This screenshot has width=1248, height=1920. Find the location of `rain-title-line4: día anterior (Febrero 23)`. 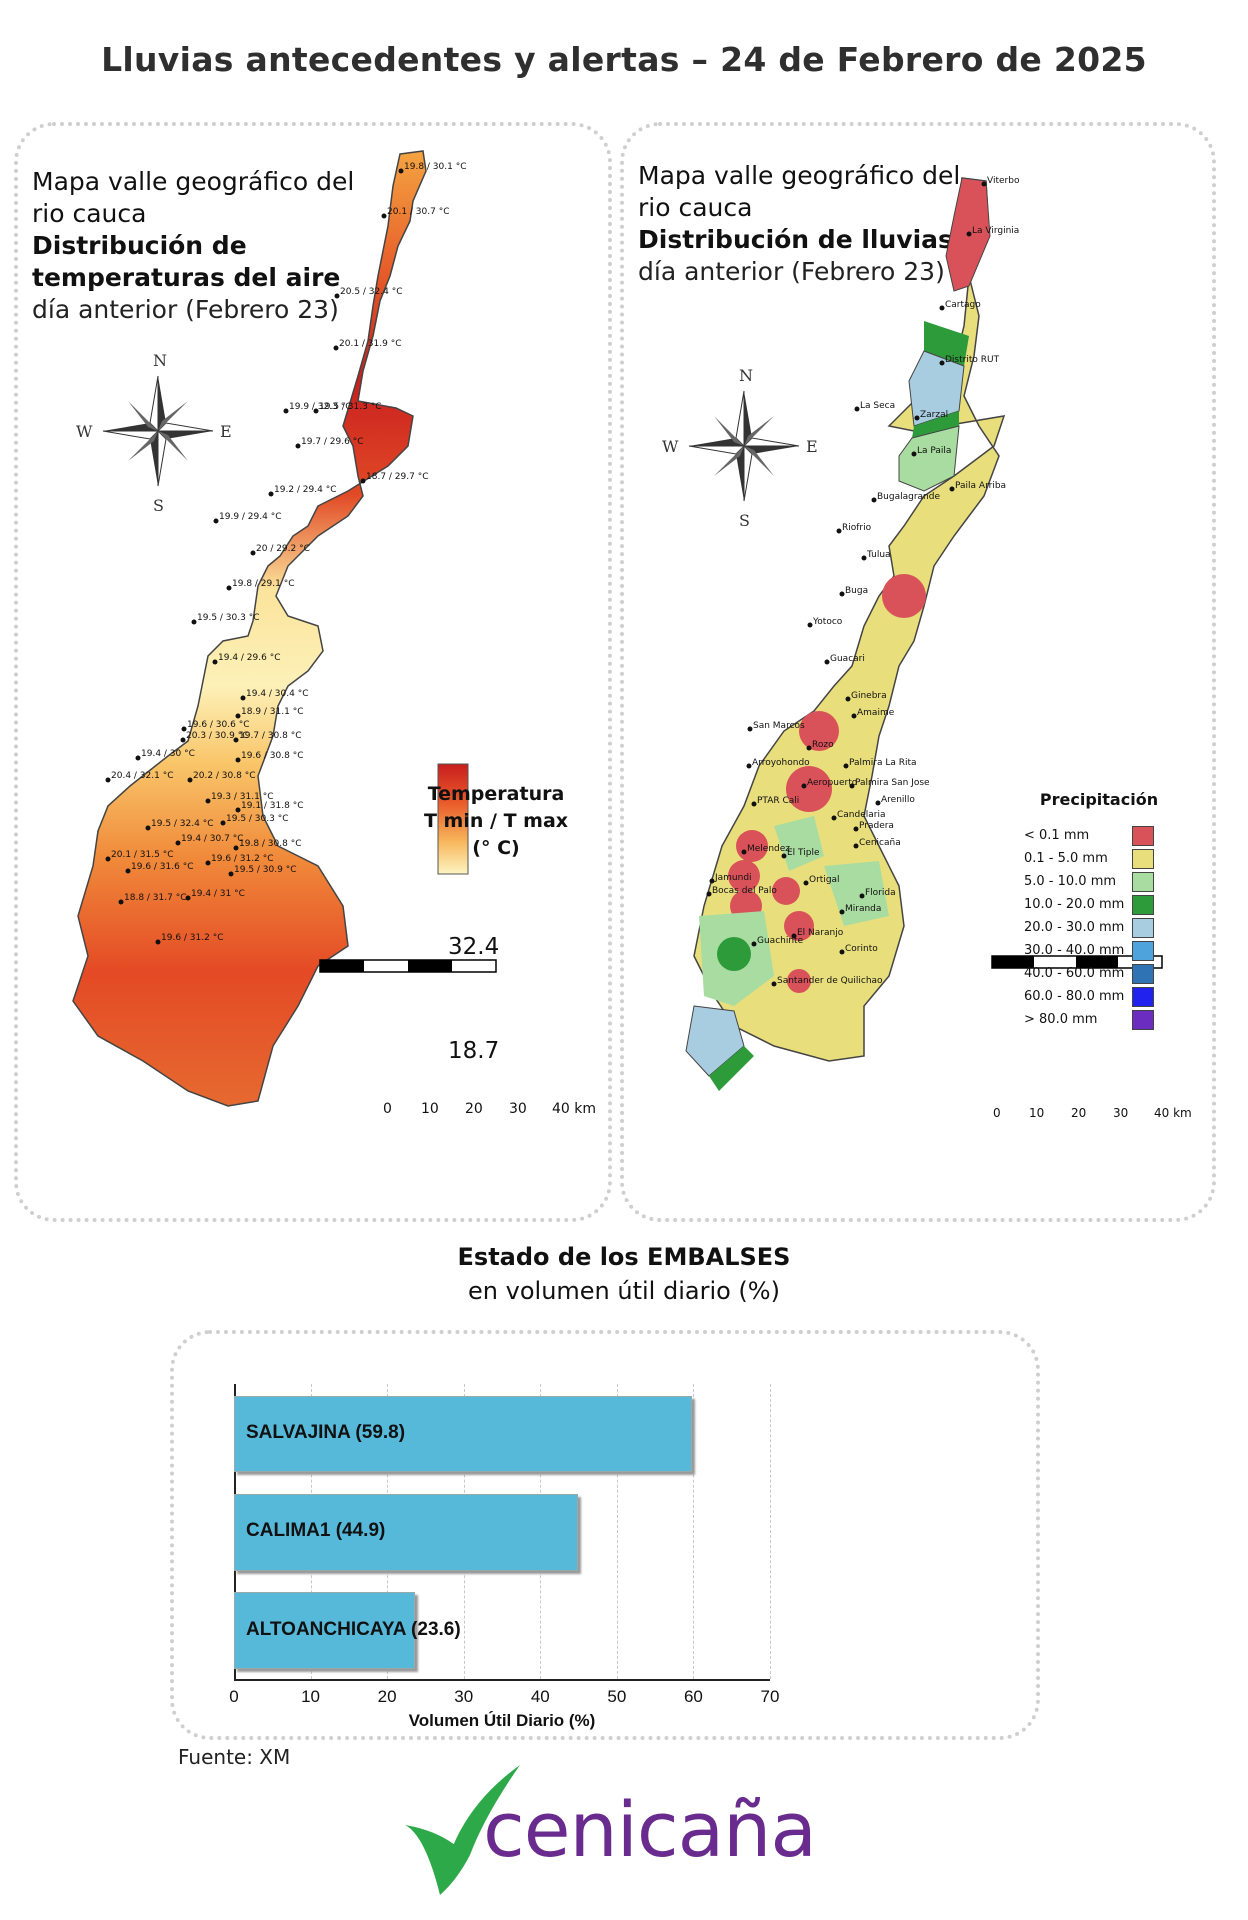

rain-title-line4: día anterior (Febrero 23) is located at coordinates (791, 271).